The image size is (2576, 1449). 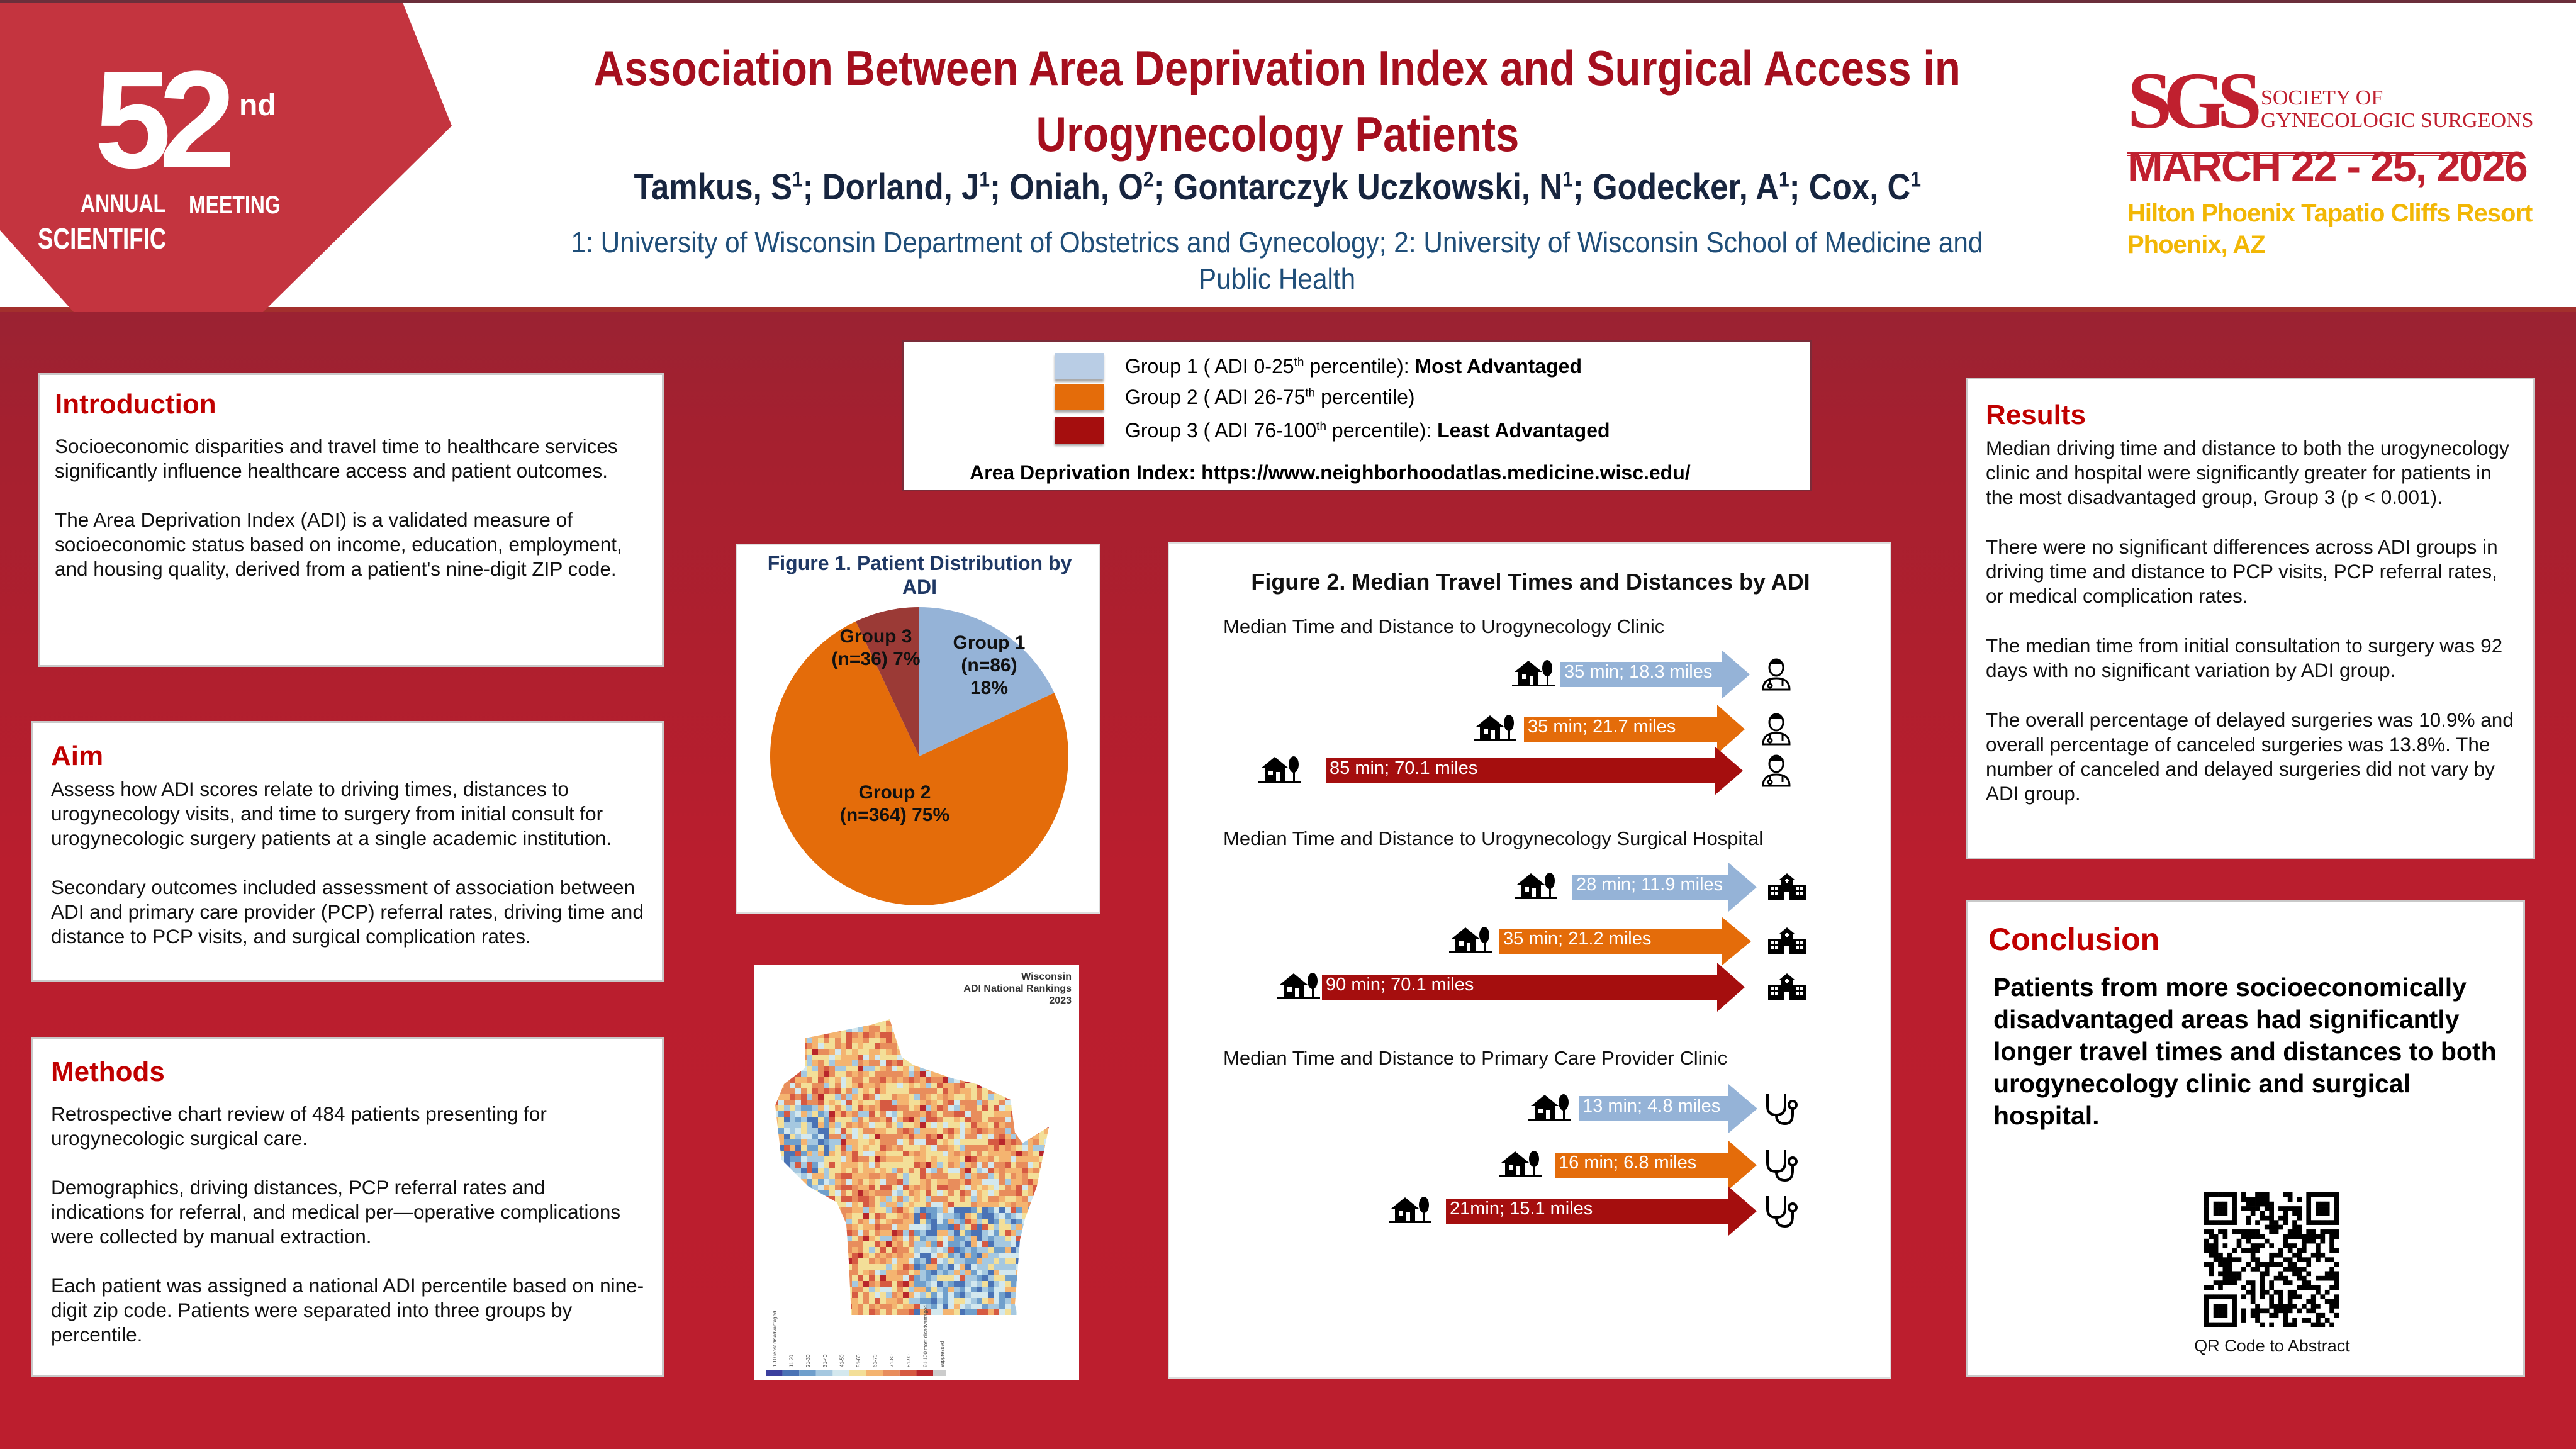 What do you see at coordinates (235, 205) in the screenshot?
I see `logo-meeting: MEETING` at bounding box center [235, 205].